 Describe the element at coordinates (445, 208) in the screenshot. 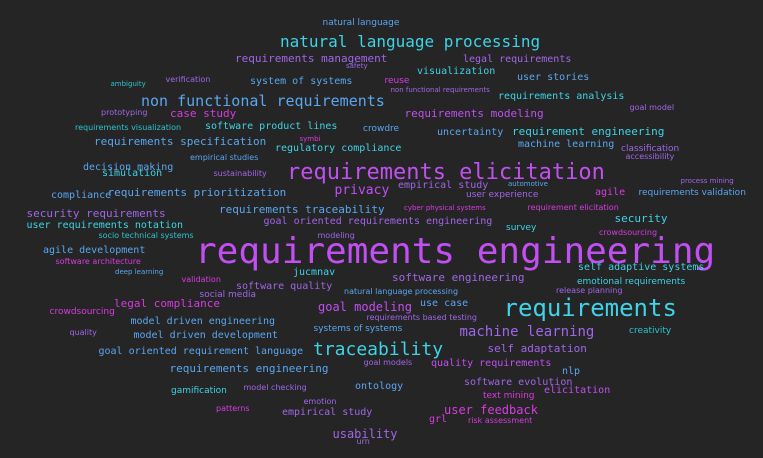

I see `cloud-word: cyber physical systems` at that location.